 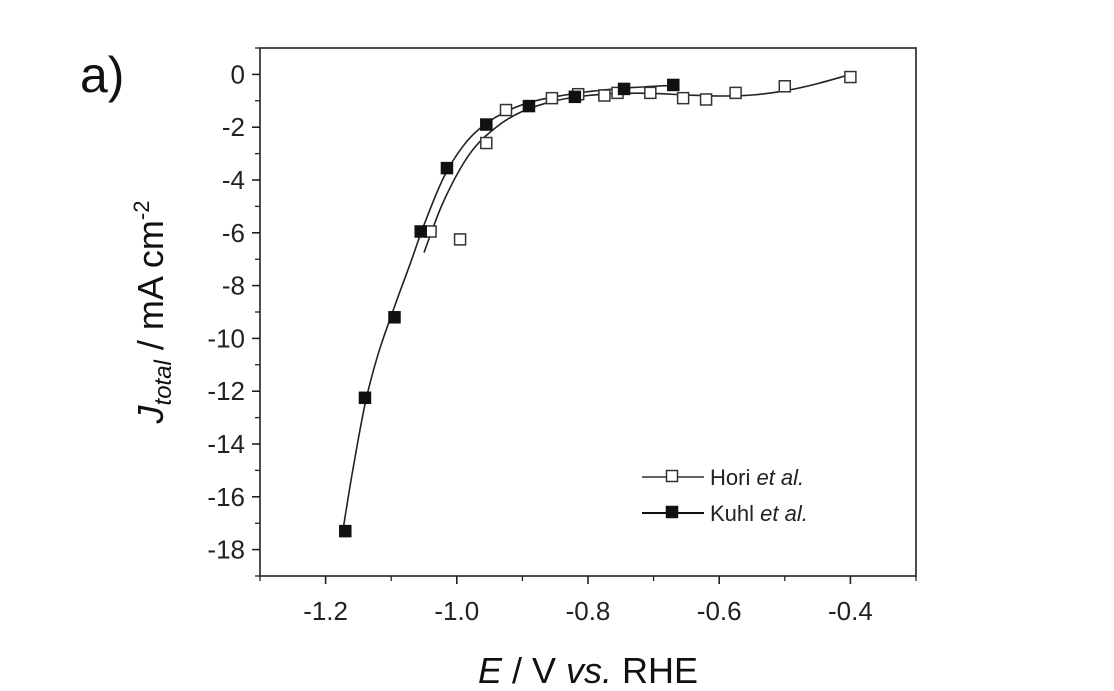 I want to click on y-tick-label-4: -8, so click(x=233, y=286).